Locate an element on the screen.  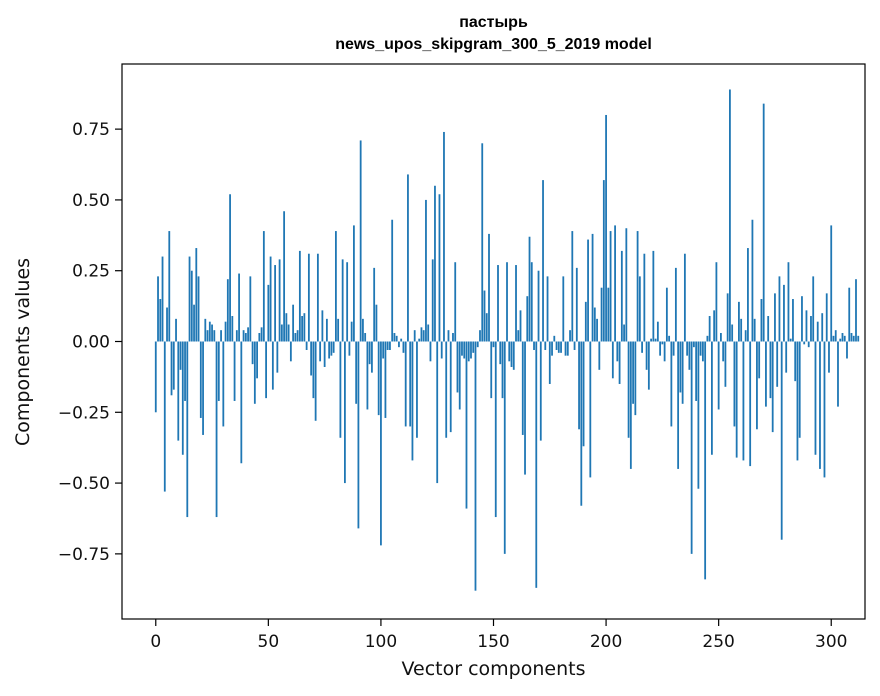
x-tick-label-0: 0 is located at coordinates (155, 642).